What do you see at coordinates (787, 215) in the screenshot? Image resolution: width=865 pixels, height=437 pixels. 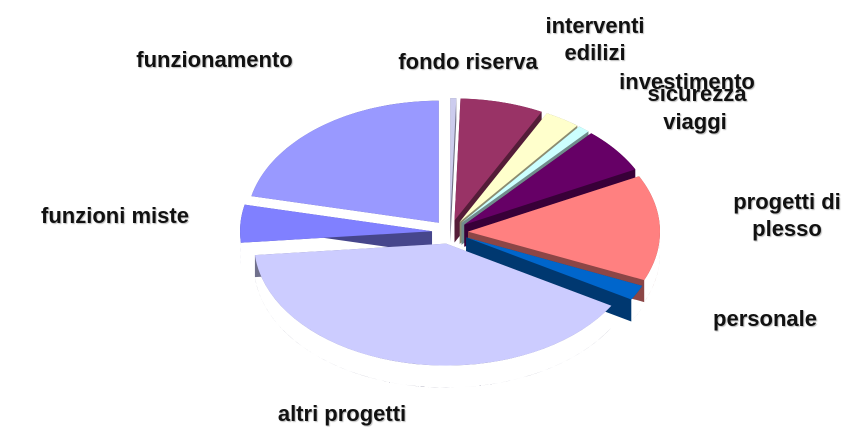 I see `slice-label: progetti di plesso` at bounding box center [787, 215].